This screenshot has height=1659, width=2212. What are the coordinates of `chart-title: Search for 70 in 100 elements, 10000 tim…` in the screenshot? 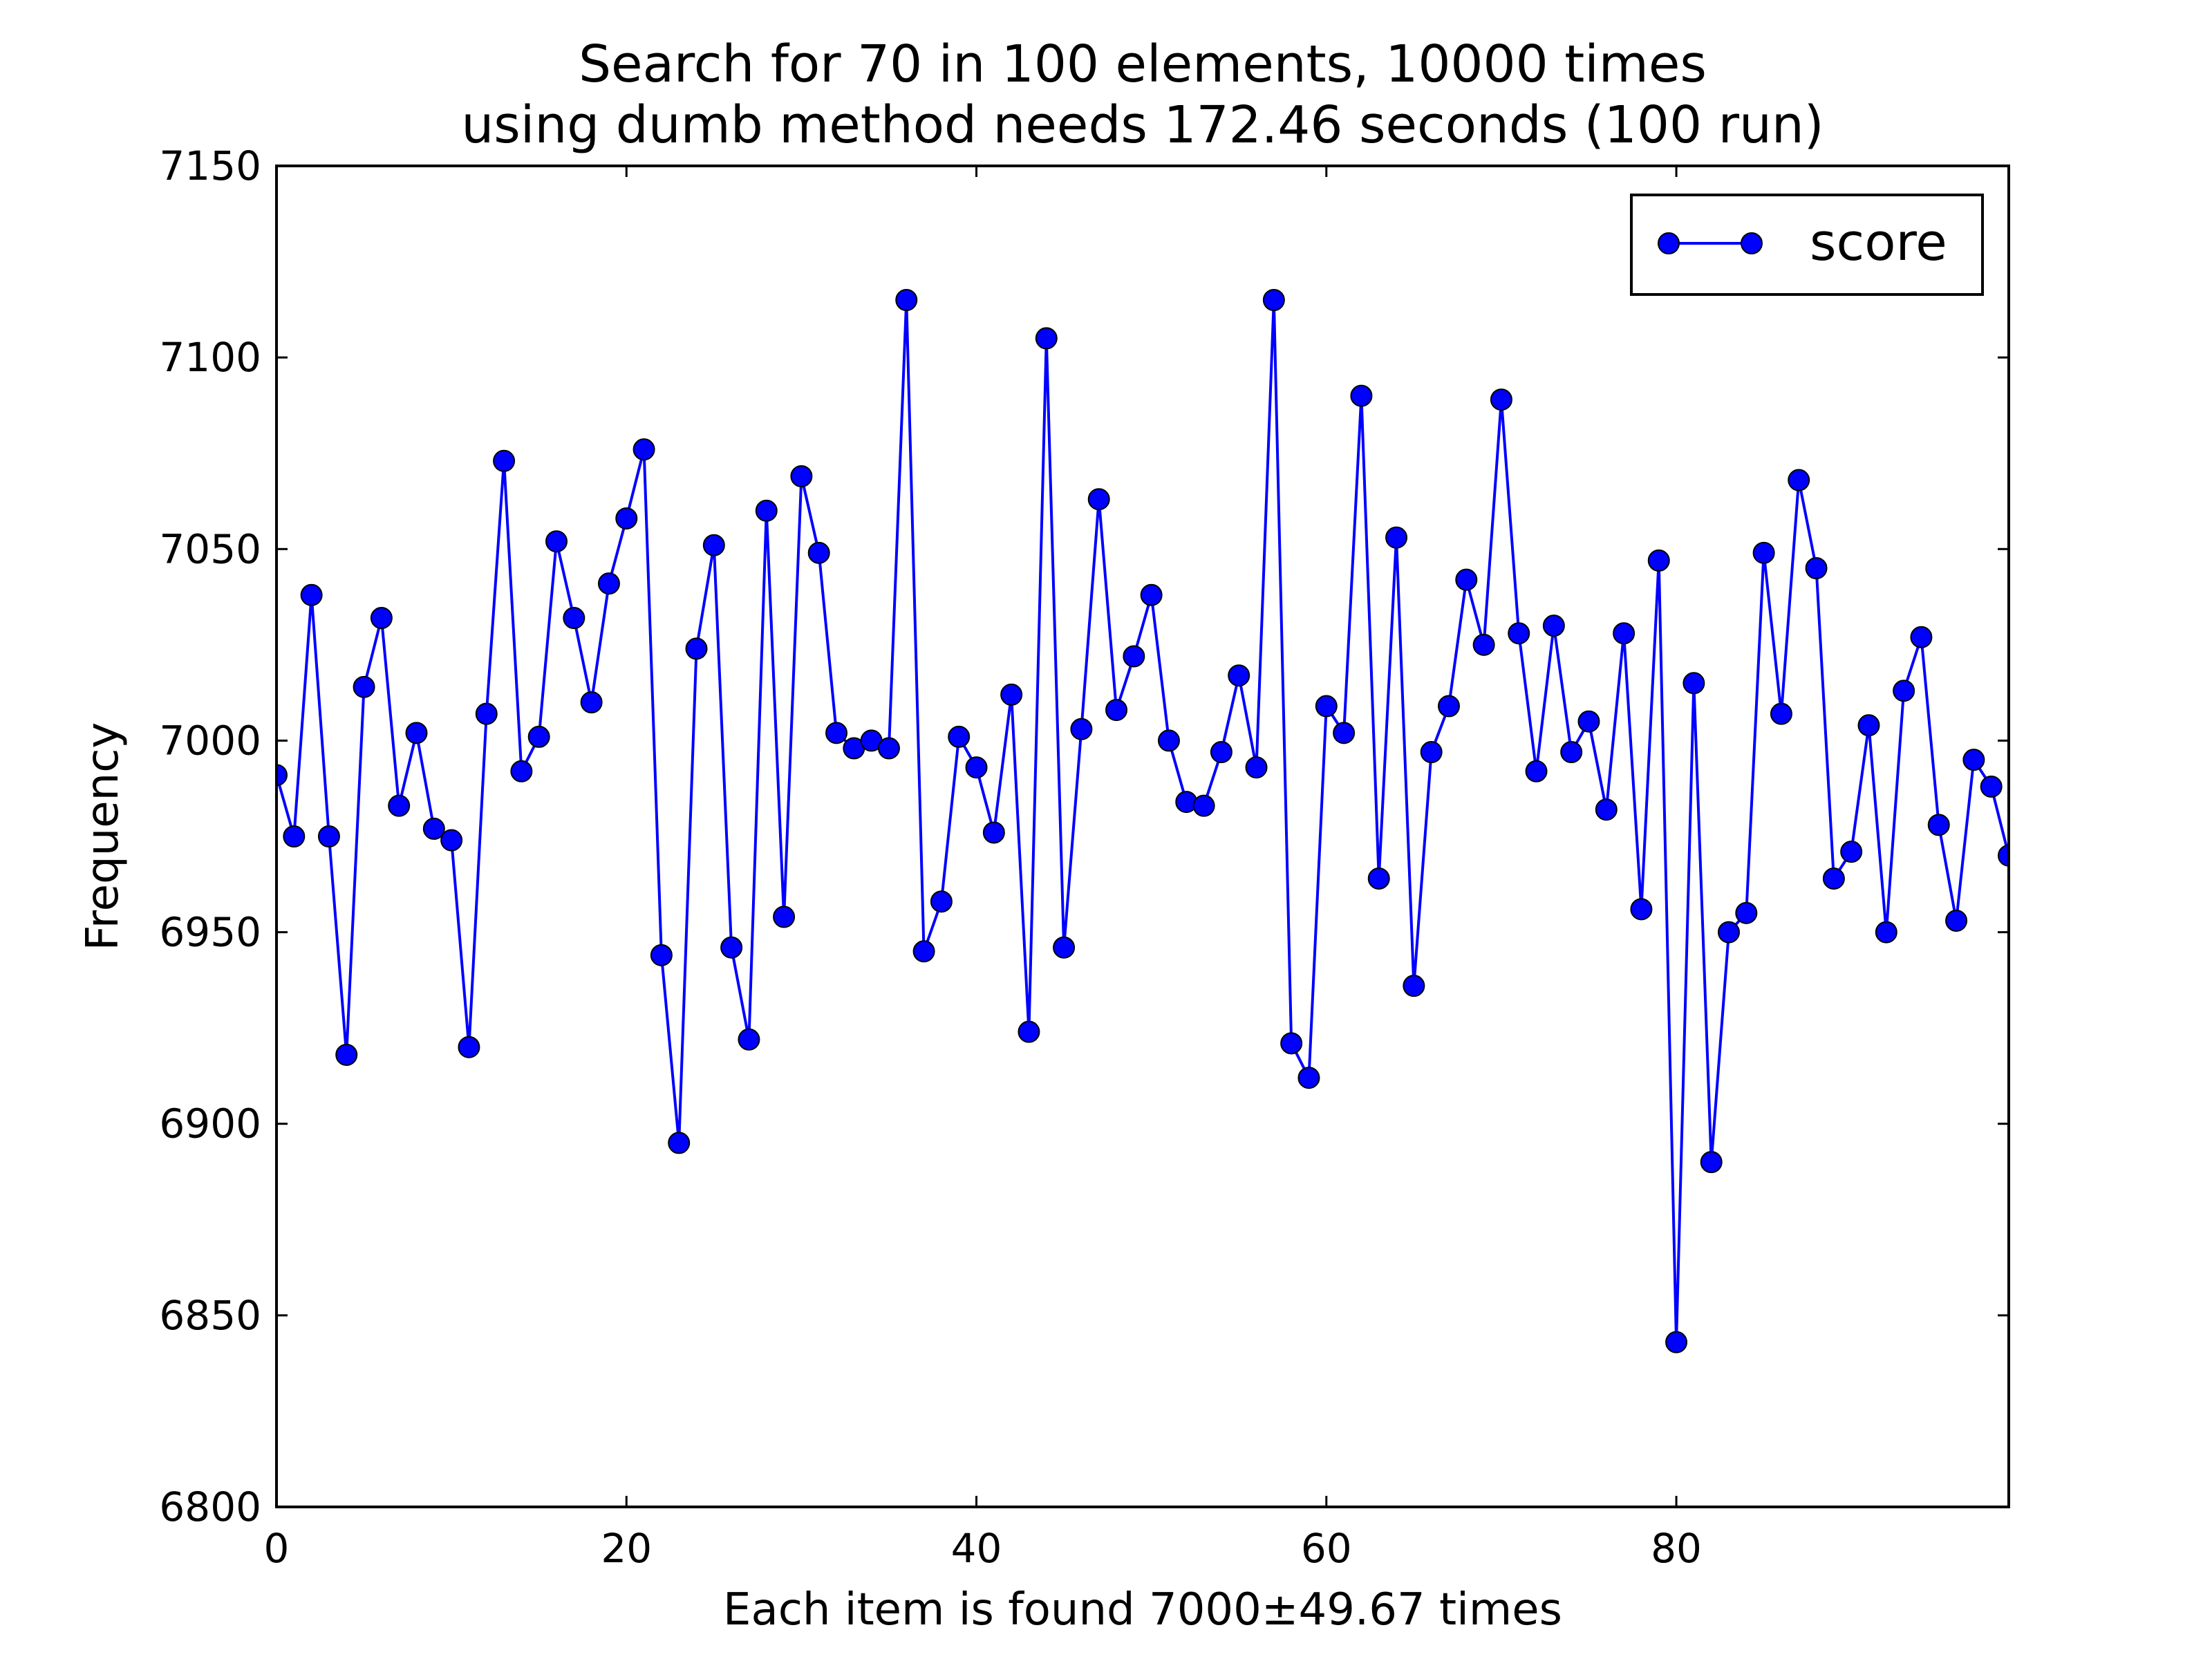 It's located at (1143, 64).